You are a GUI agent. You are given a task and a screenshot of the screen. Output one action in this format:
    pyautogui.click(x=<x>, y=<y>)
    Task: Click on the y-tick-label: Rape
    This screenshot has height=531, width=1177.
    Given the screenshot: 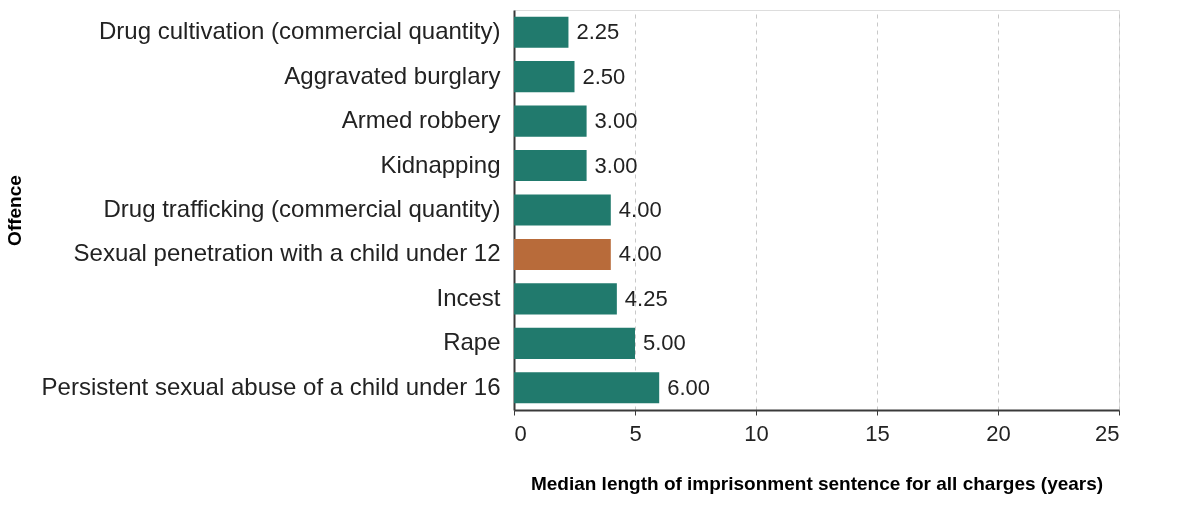 What is the action you would take?
    pyautogui.click(x=472, y=342)
    